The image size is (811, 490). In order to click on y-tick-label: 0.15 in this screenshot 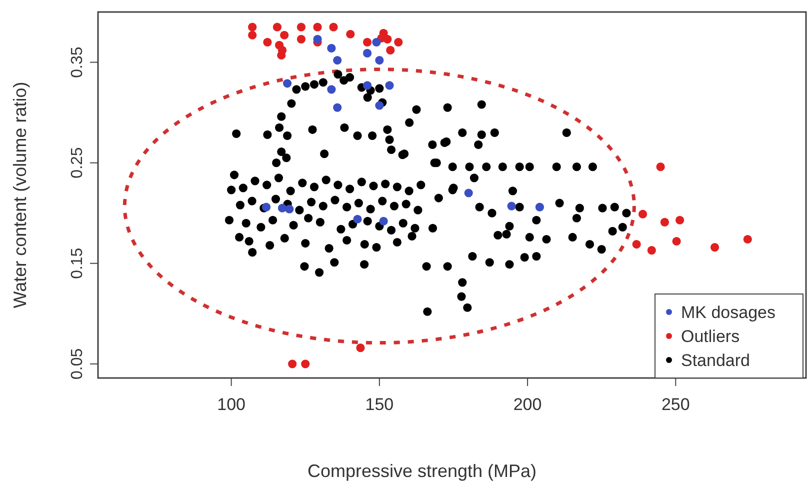, I will do `click(77, 263)`.